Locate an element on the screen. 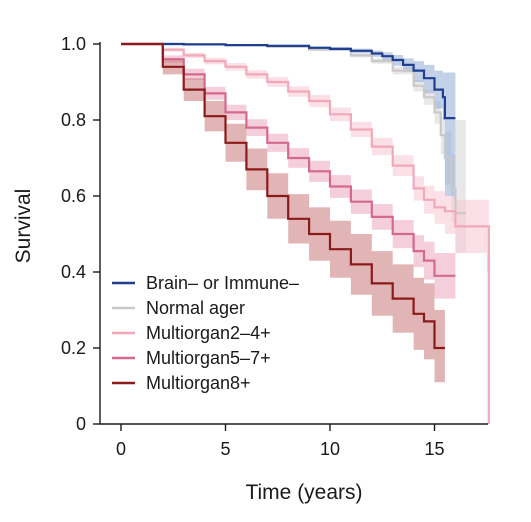 The height and width of the screenshot is (522, 531). y-tick-label: 0.6 is located at coordinates (73, 196).